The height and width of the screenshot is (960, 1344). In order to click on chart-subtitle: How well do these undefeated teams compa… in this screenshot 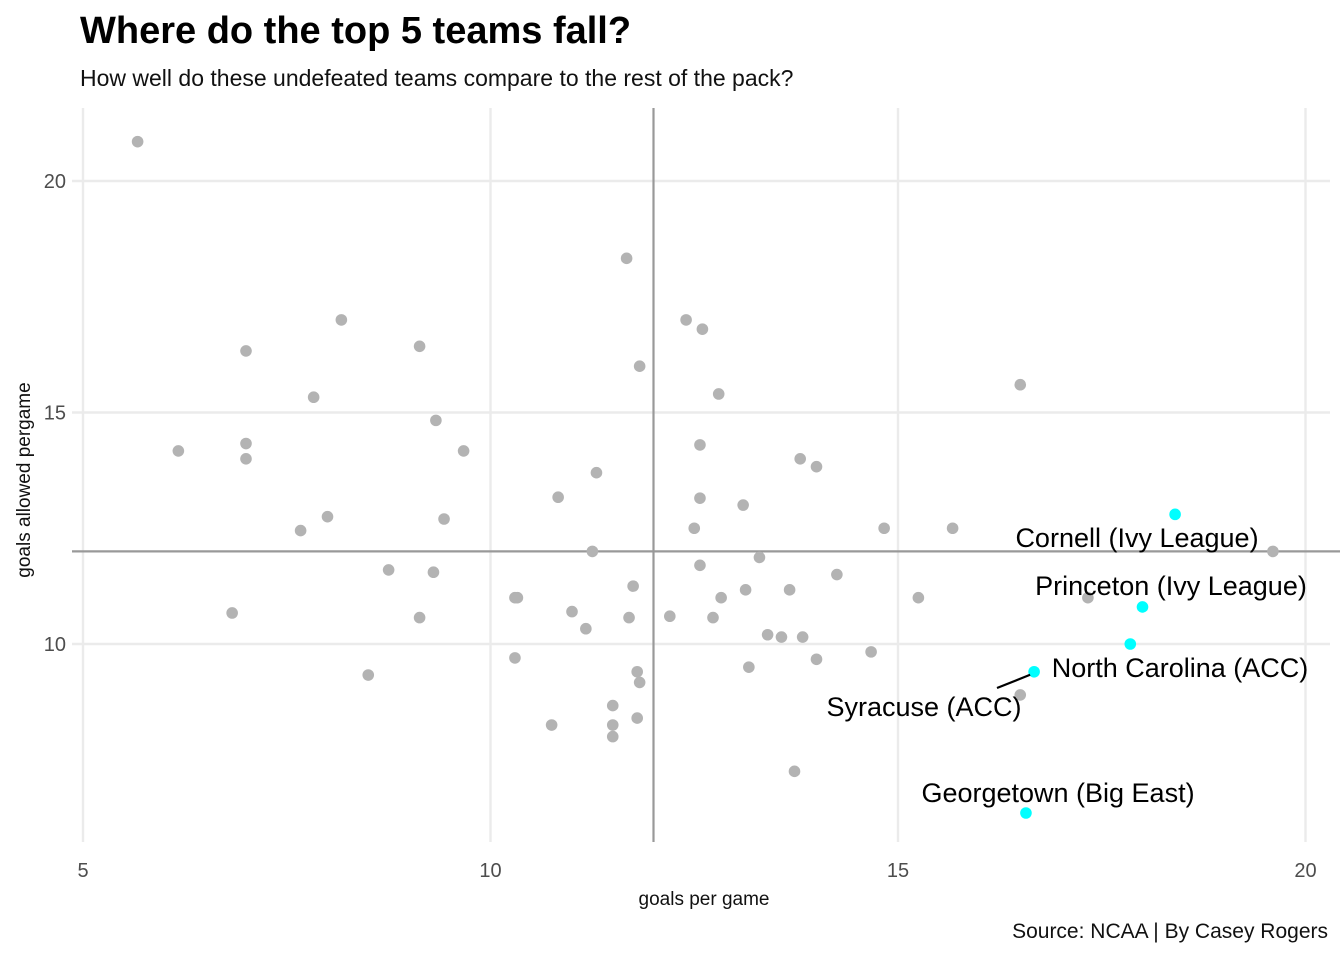, I will do `click(437, 78)`.